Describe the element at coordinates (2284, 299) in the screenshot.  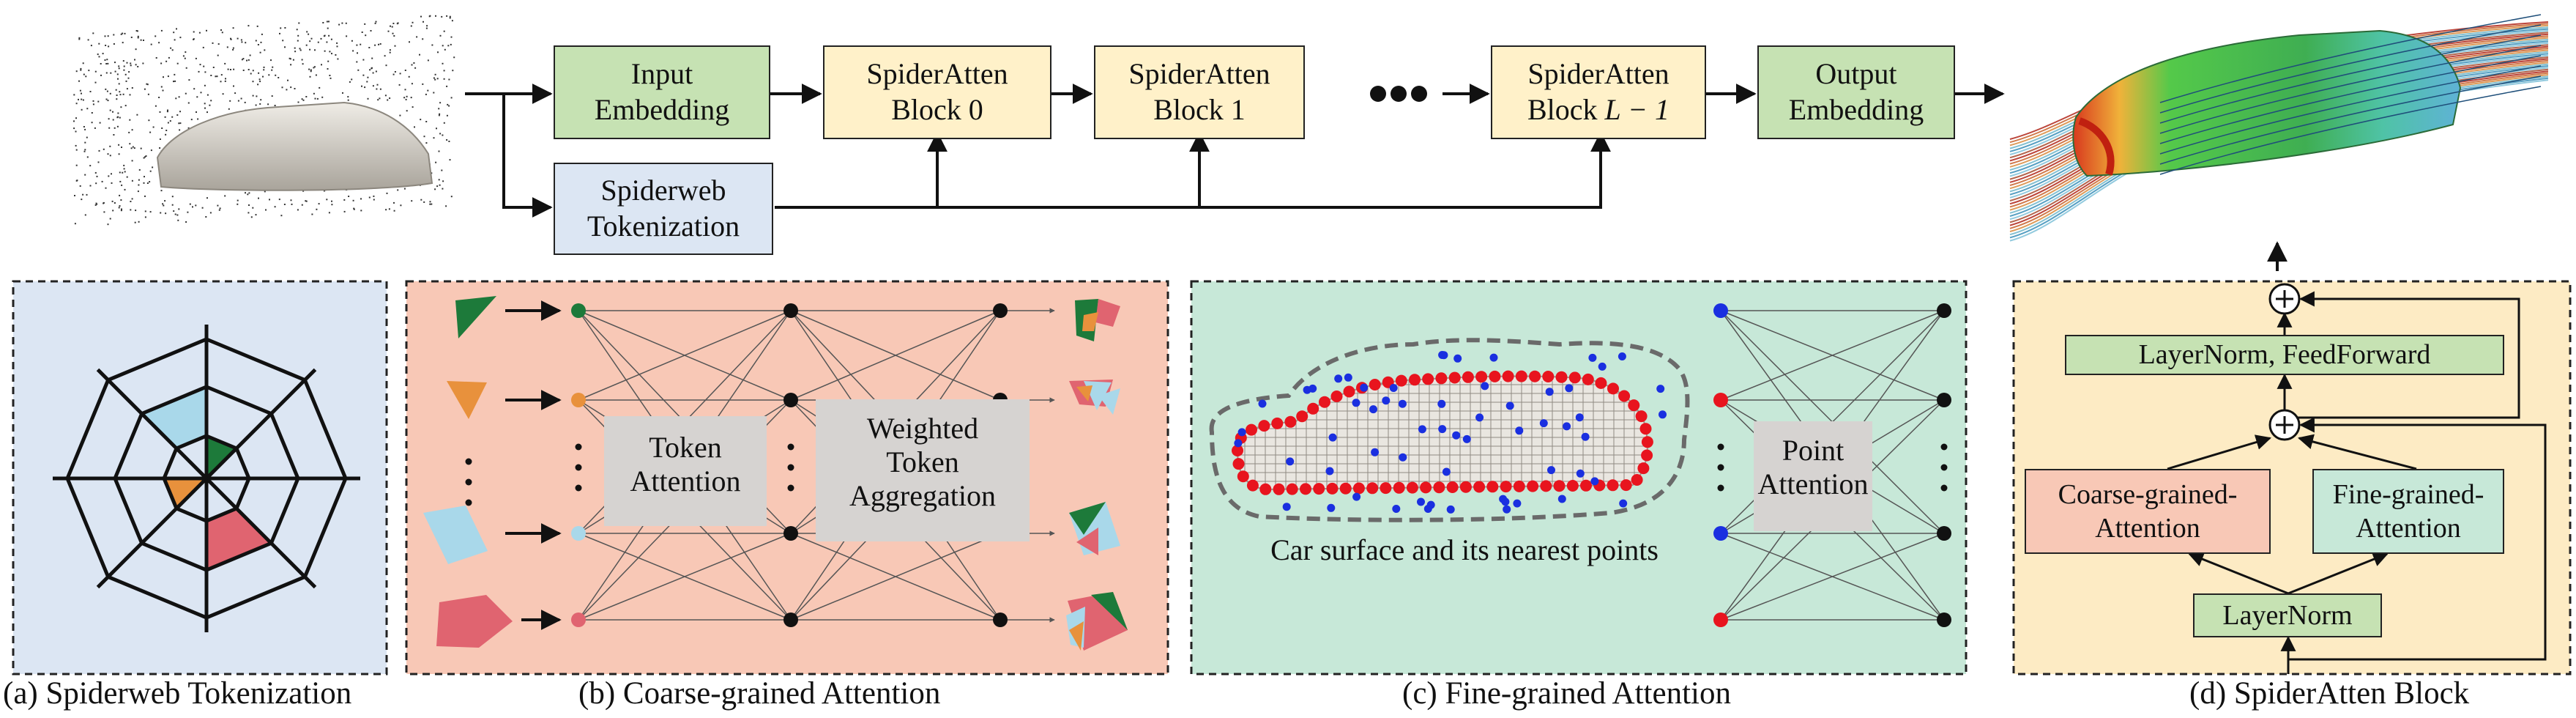
I see `add-node-upper` at that location.